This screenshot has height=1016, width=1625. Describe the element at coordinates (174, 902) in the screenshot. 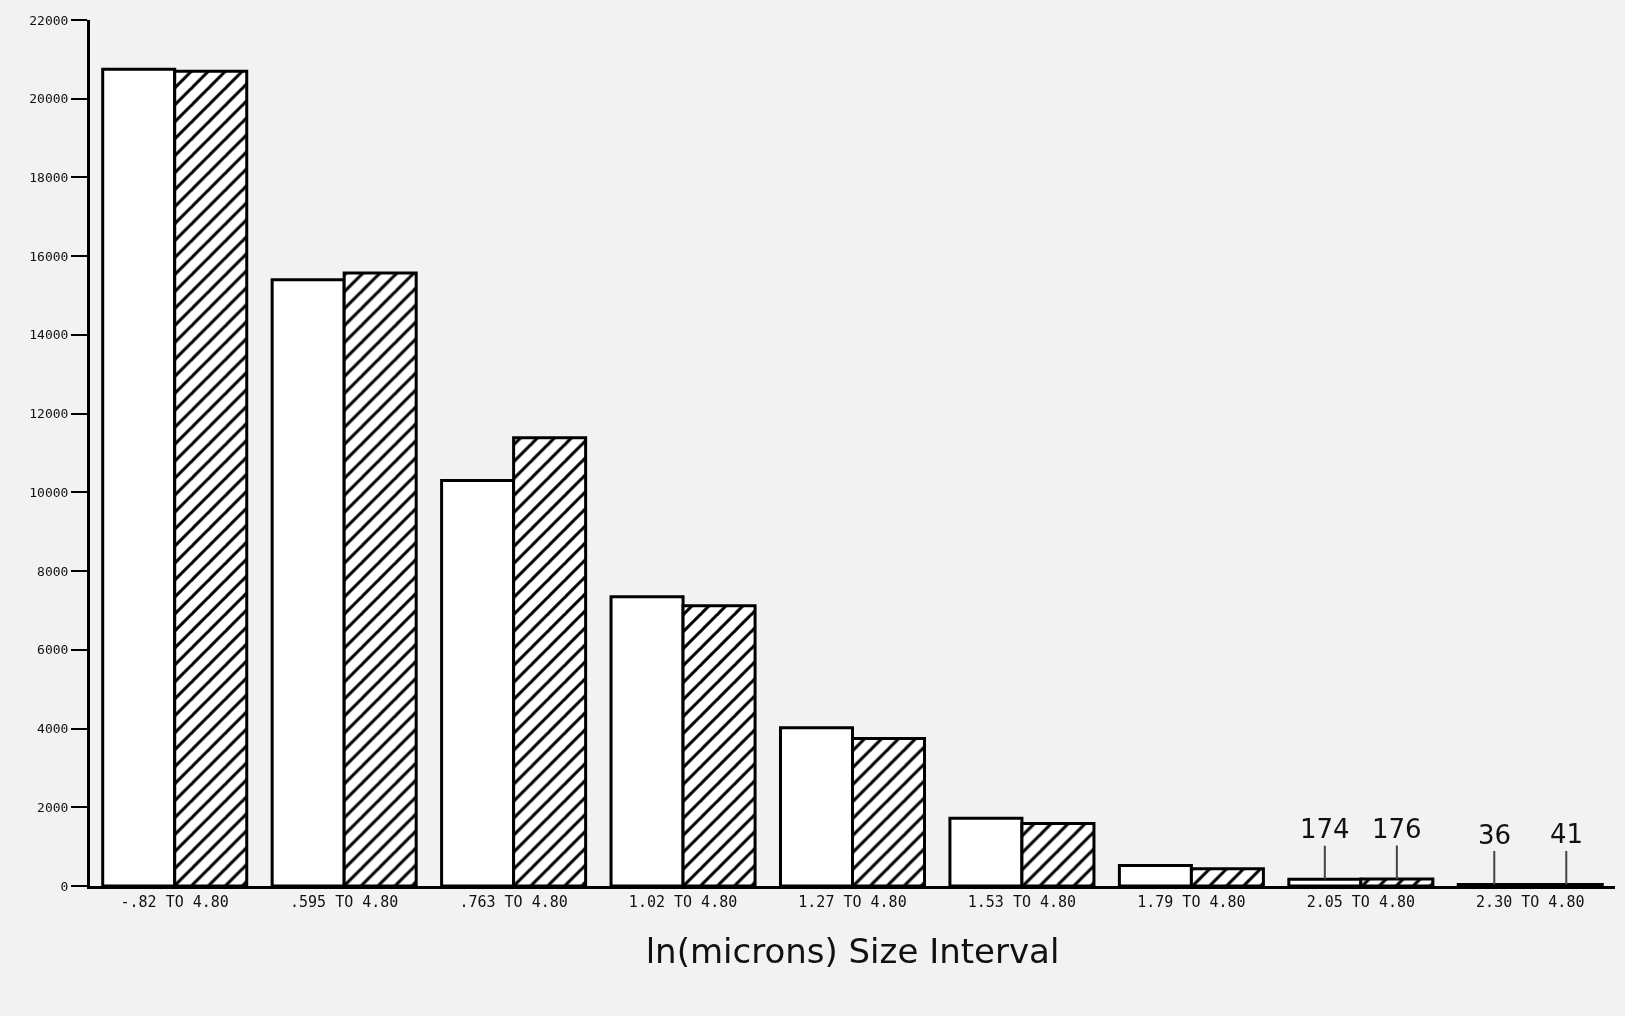

I see `x-tick-label: -.82 TO 4.80` at that location.